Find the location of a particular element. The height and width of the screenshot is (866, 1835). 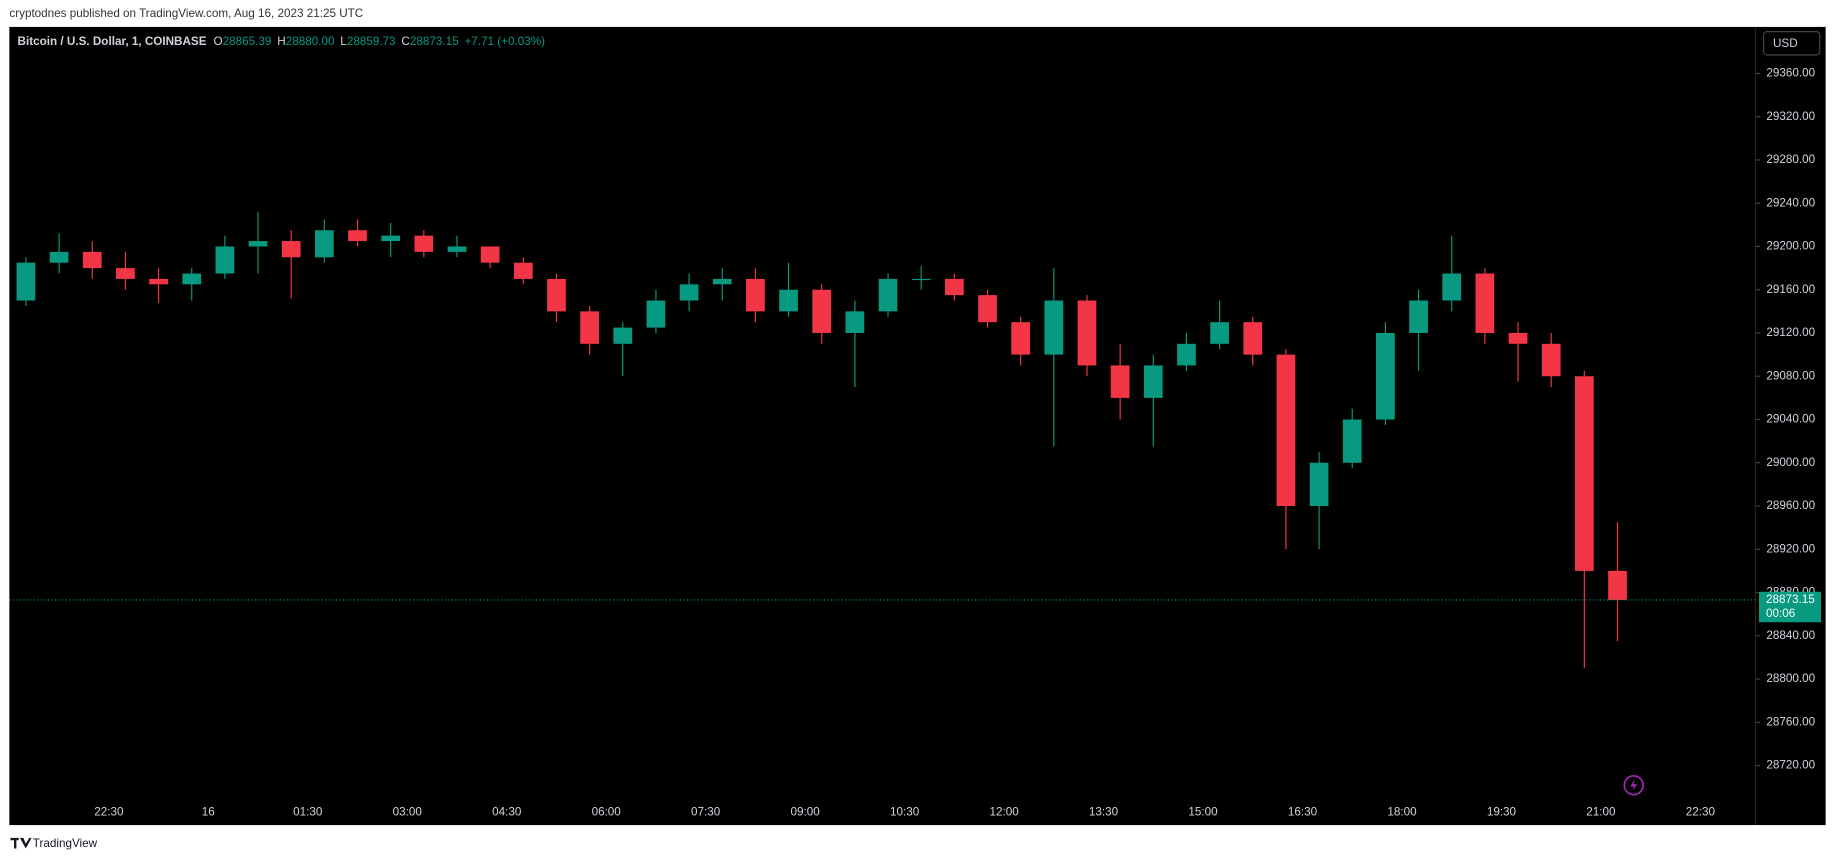

y-tick-label: 29040.00 is located at coordinates (1790, 419).